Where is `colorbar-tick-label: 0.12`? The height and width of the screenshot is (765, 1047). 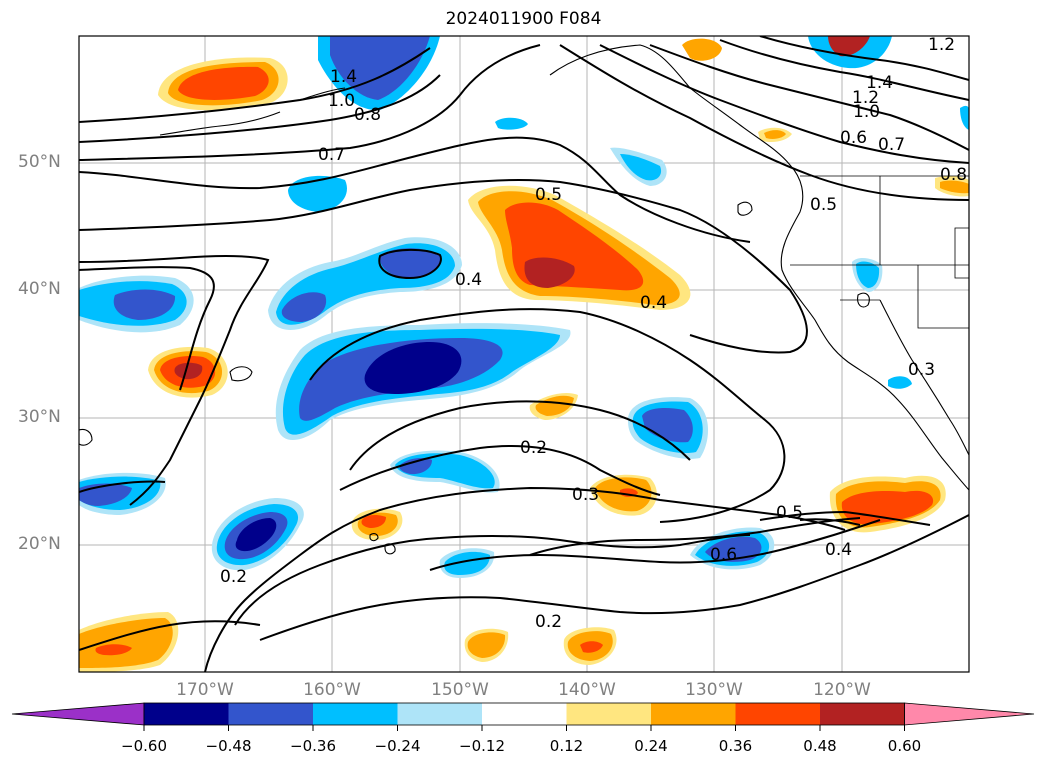
colorbar-tick-label: 0.12 is located at coordinates (566, 746).